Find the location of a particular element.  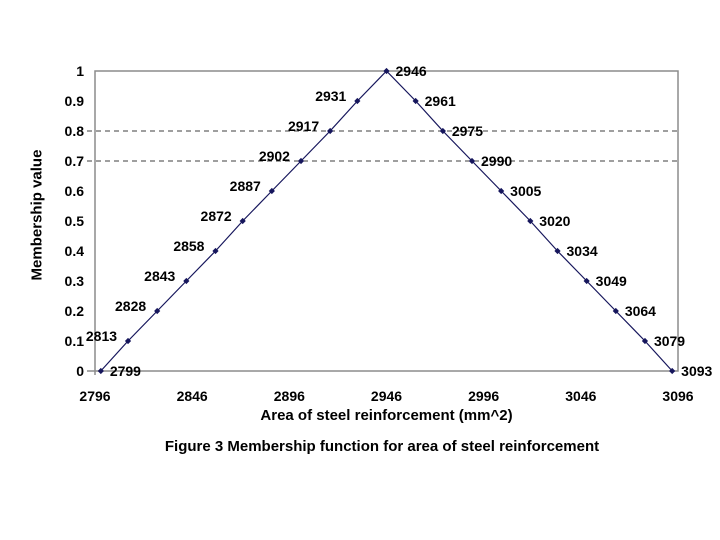

x-tick-label: 2996 is located at coordinates (483, 396).